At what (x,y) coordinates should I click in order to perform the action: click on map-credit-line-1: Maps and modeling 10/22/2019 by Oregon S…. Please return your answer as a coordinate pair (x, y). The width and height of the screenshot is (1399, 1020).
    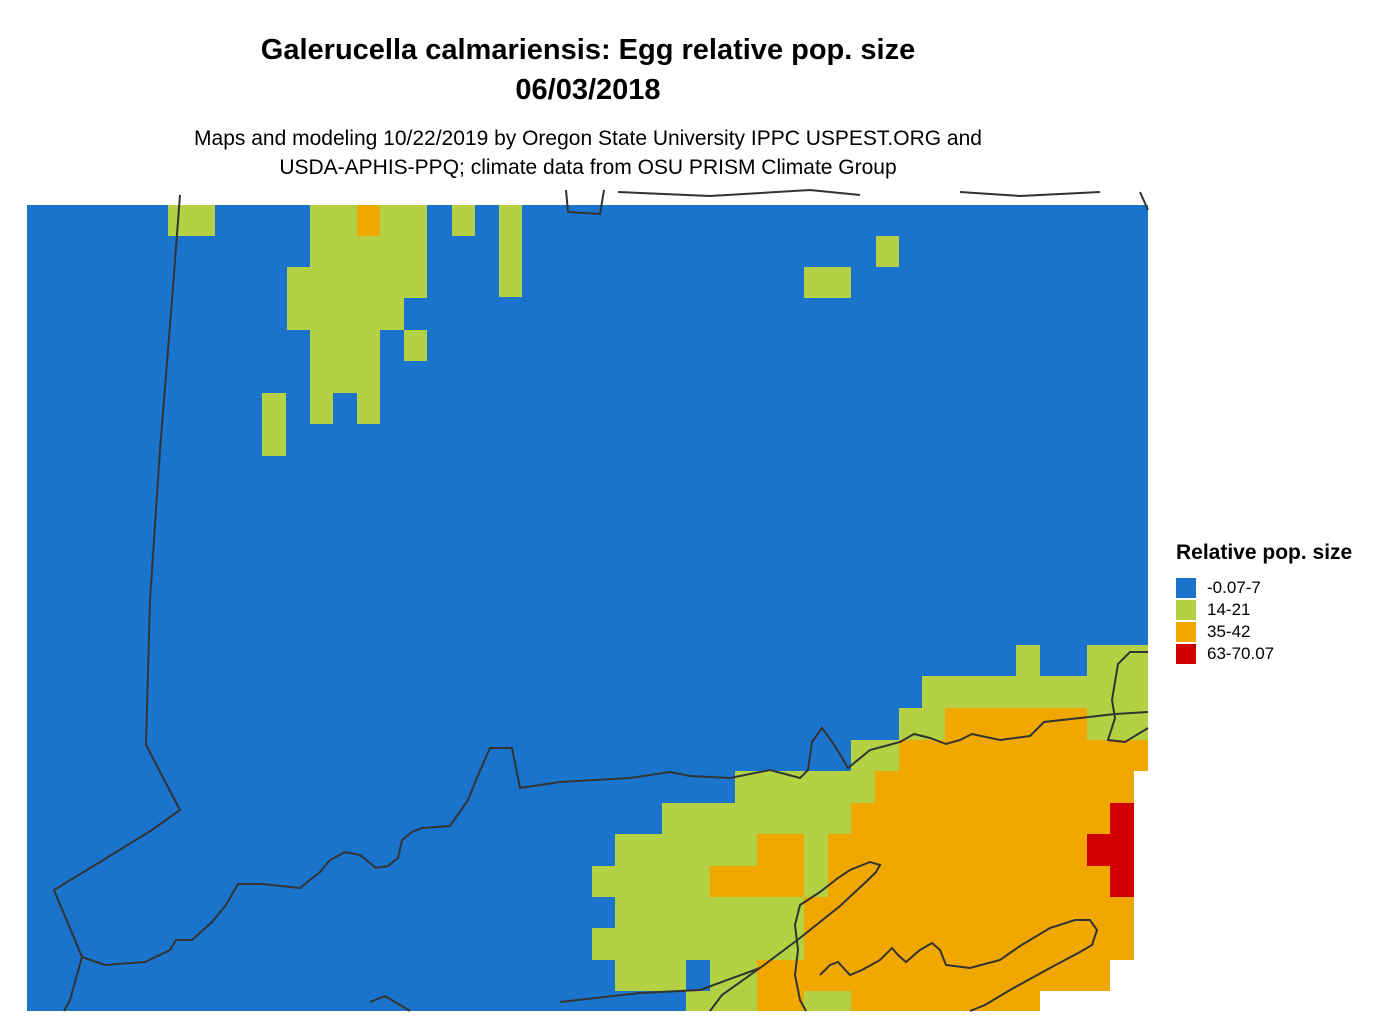
    Looking at the image, I should click on (588, 138).